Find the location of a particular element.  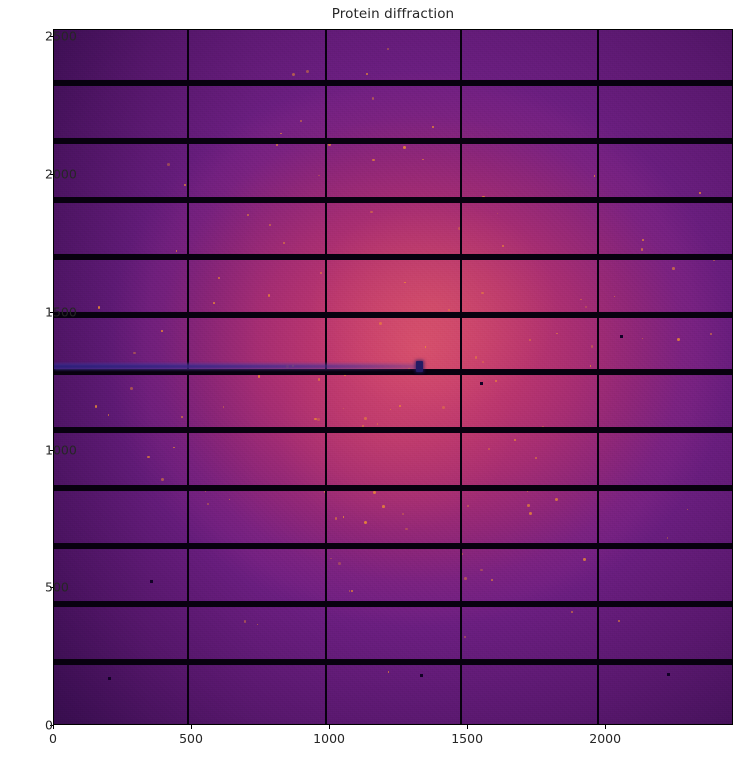

x-axis-tick-label: 500 is located at coordinates (191, 738).